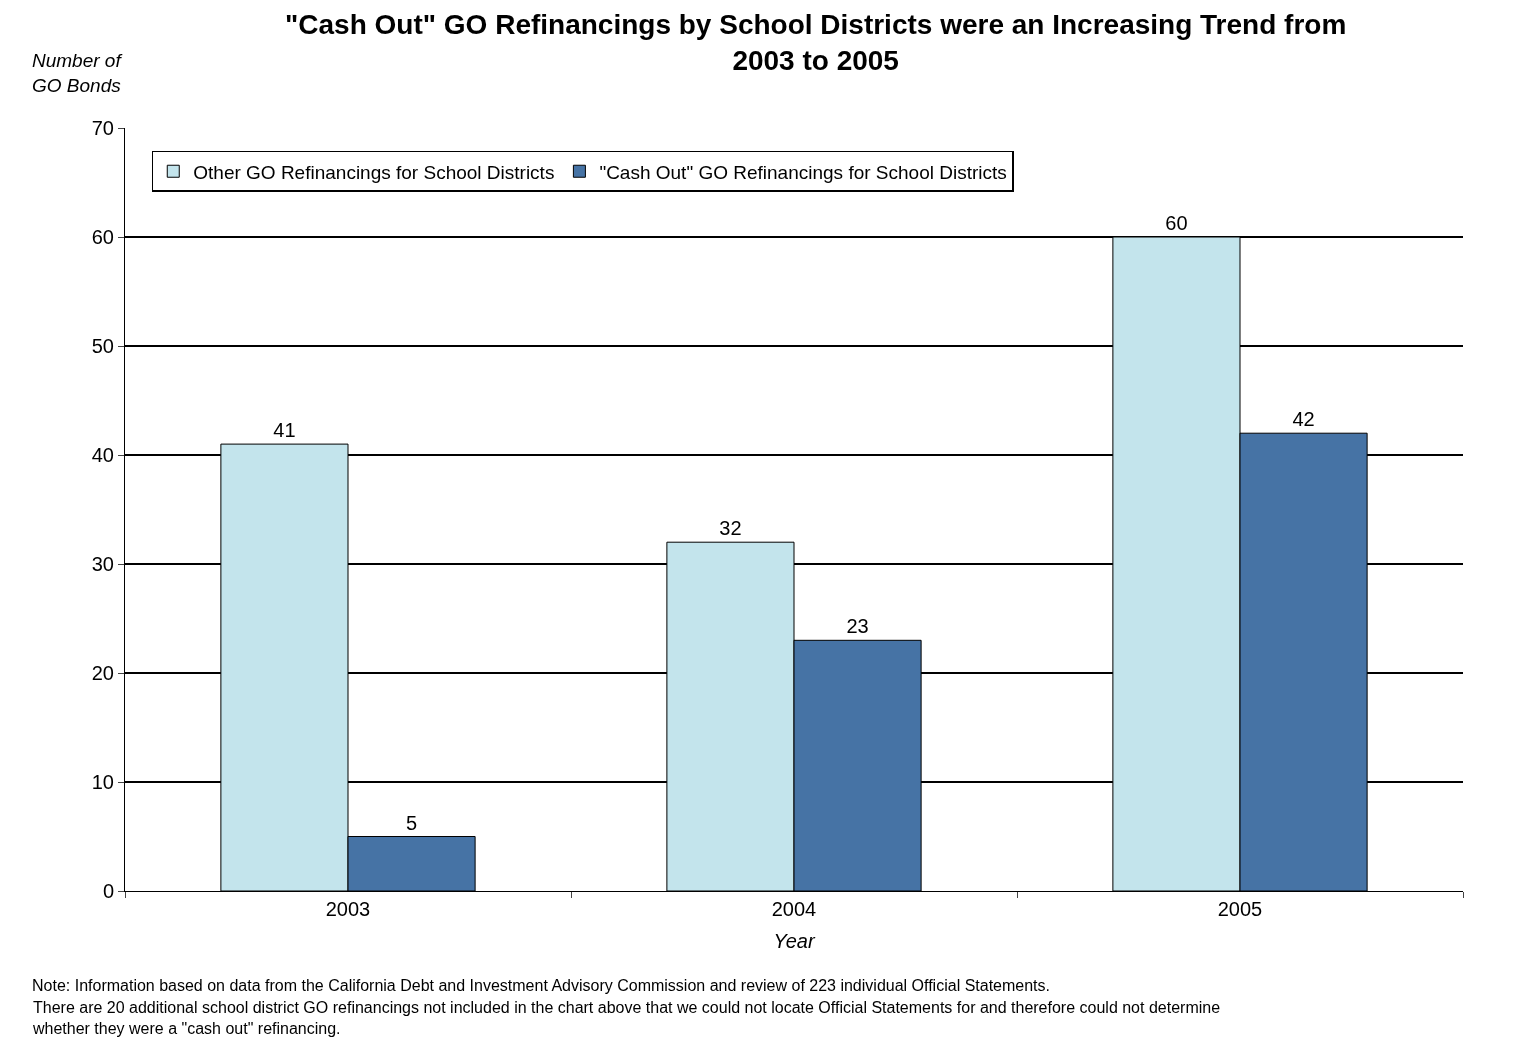  I want to click on x-tick-label: 2004, so click(794, 909).